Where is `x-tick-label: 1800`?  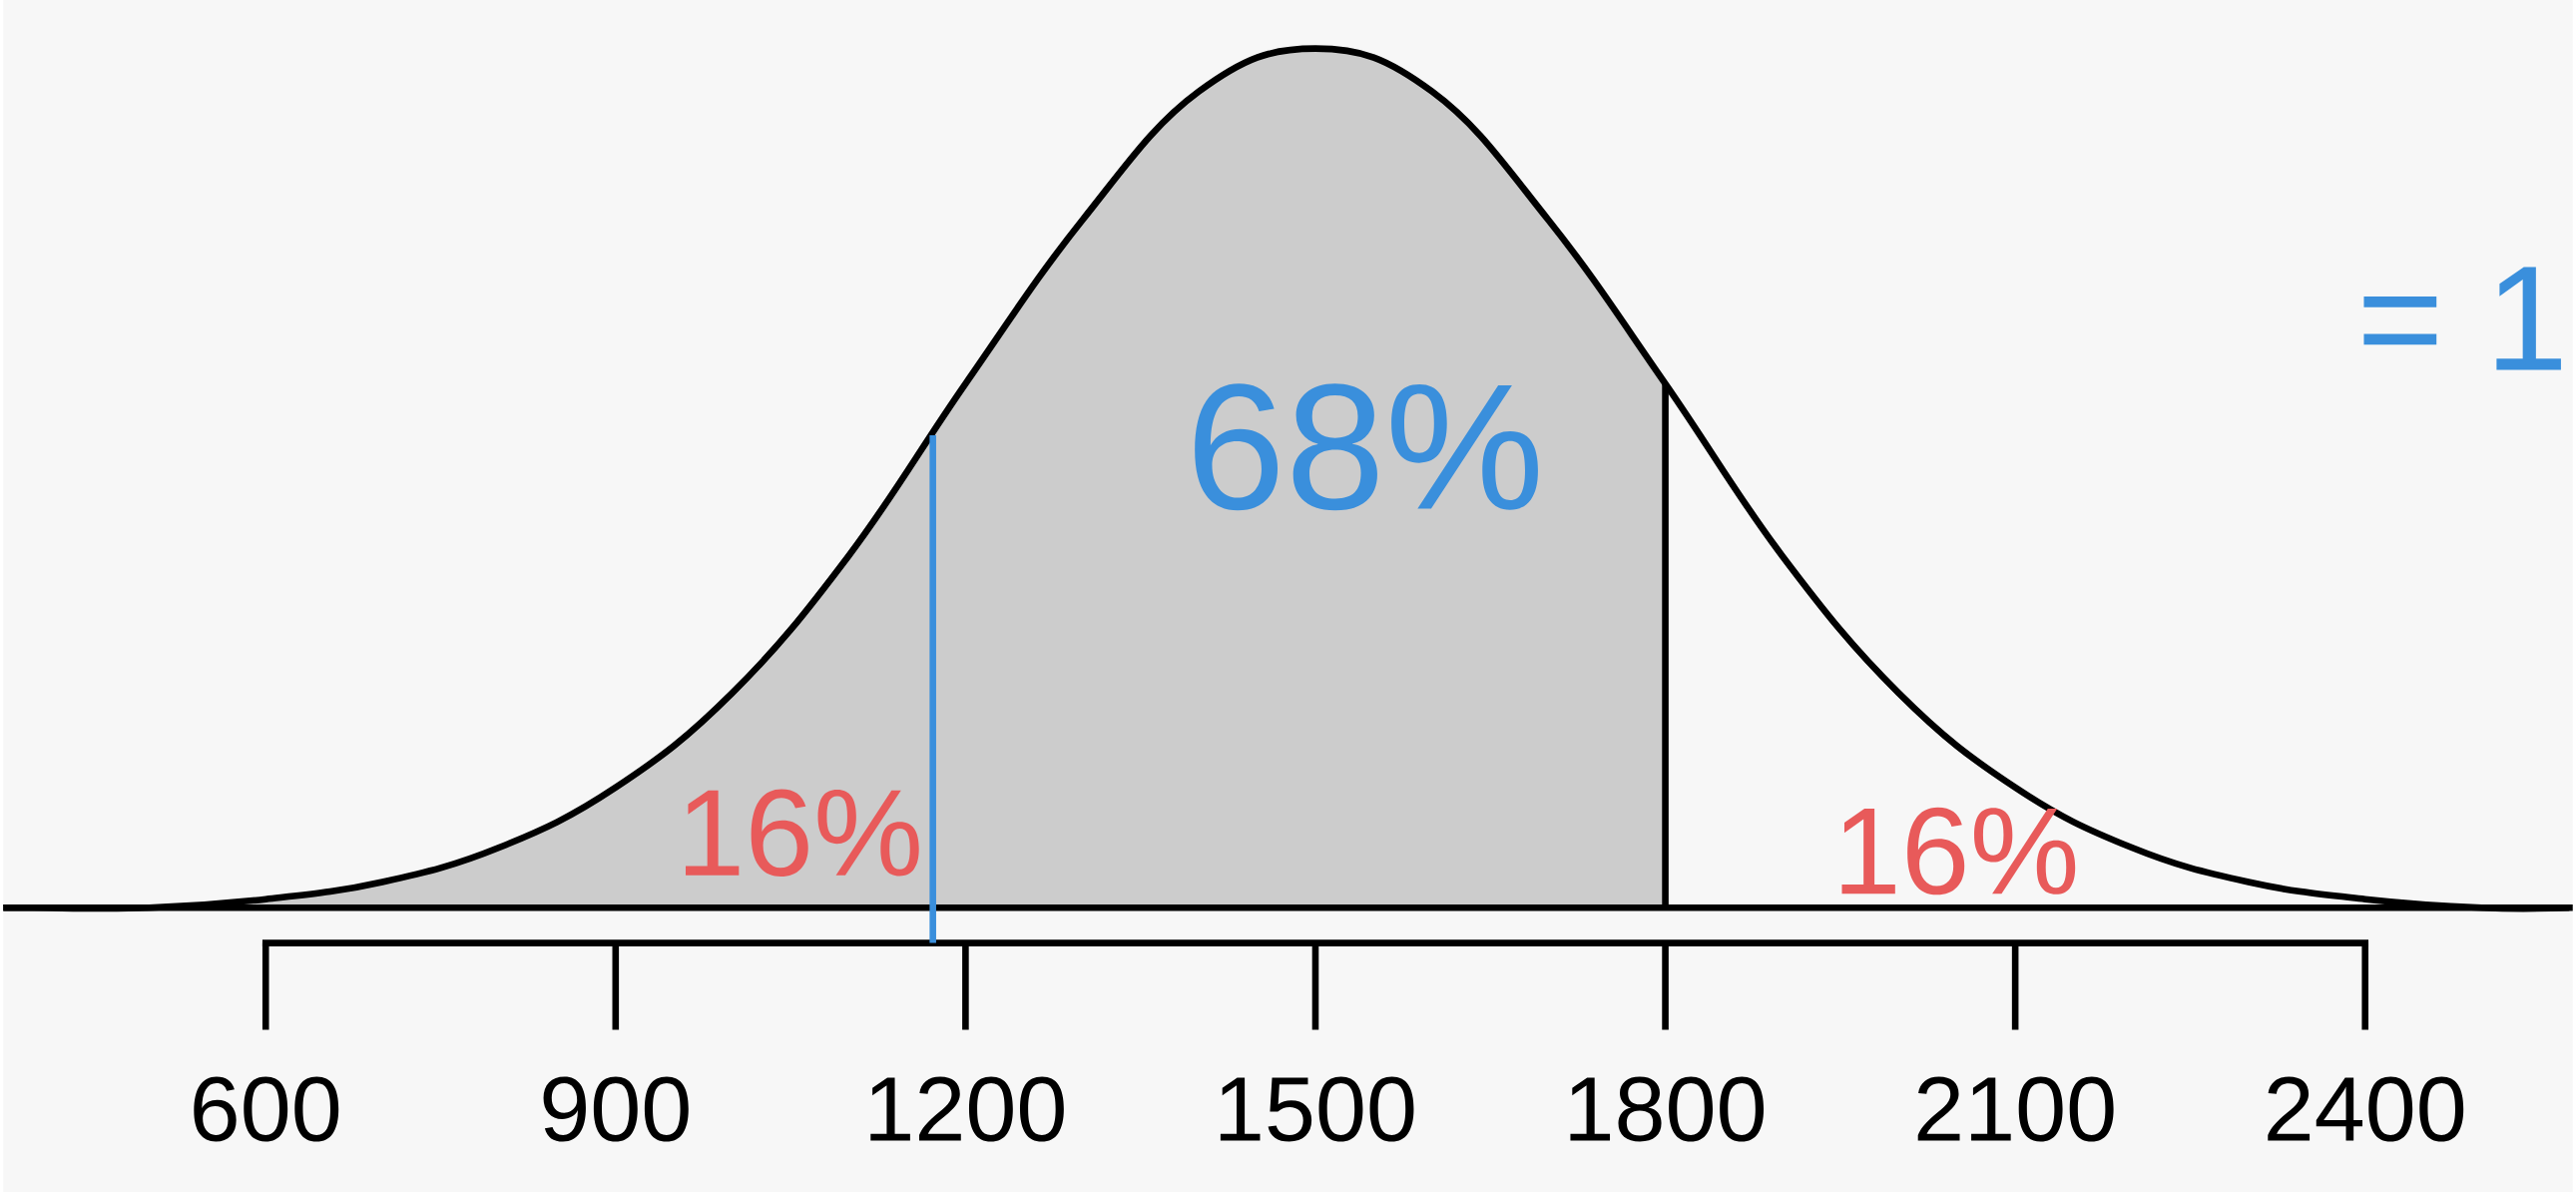
x-tick-label: 1800 is located at coordinates (1668, 1109).